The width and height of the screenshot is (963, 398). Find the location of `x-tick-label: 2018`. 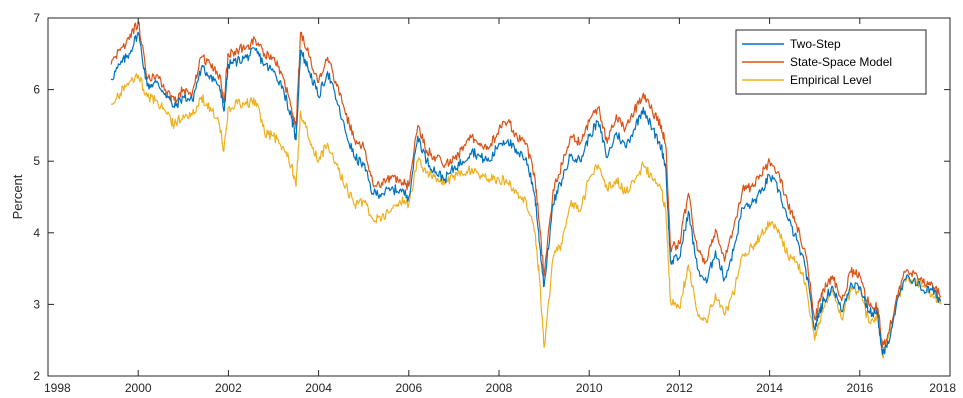

x-tick-label: 2018 is located at coordinates (942, 388).